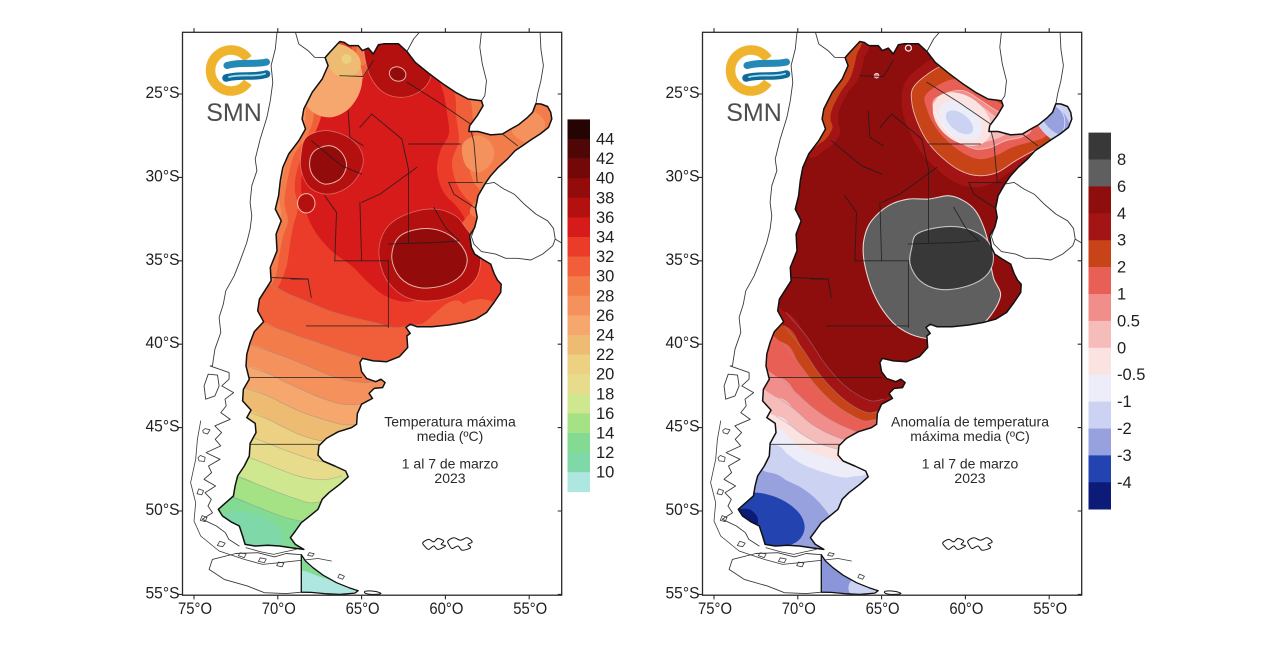 This screenshot has width=1280, height=645. Describe the element at coordinates (1121, 160) in the screenshot. I see `svg-text: 8` at that location.